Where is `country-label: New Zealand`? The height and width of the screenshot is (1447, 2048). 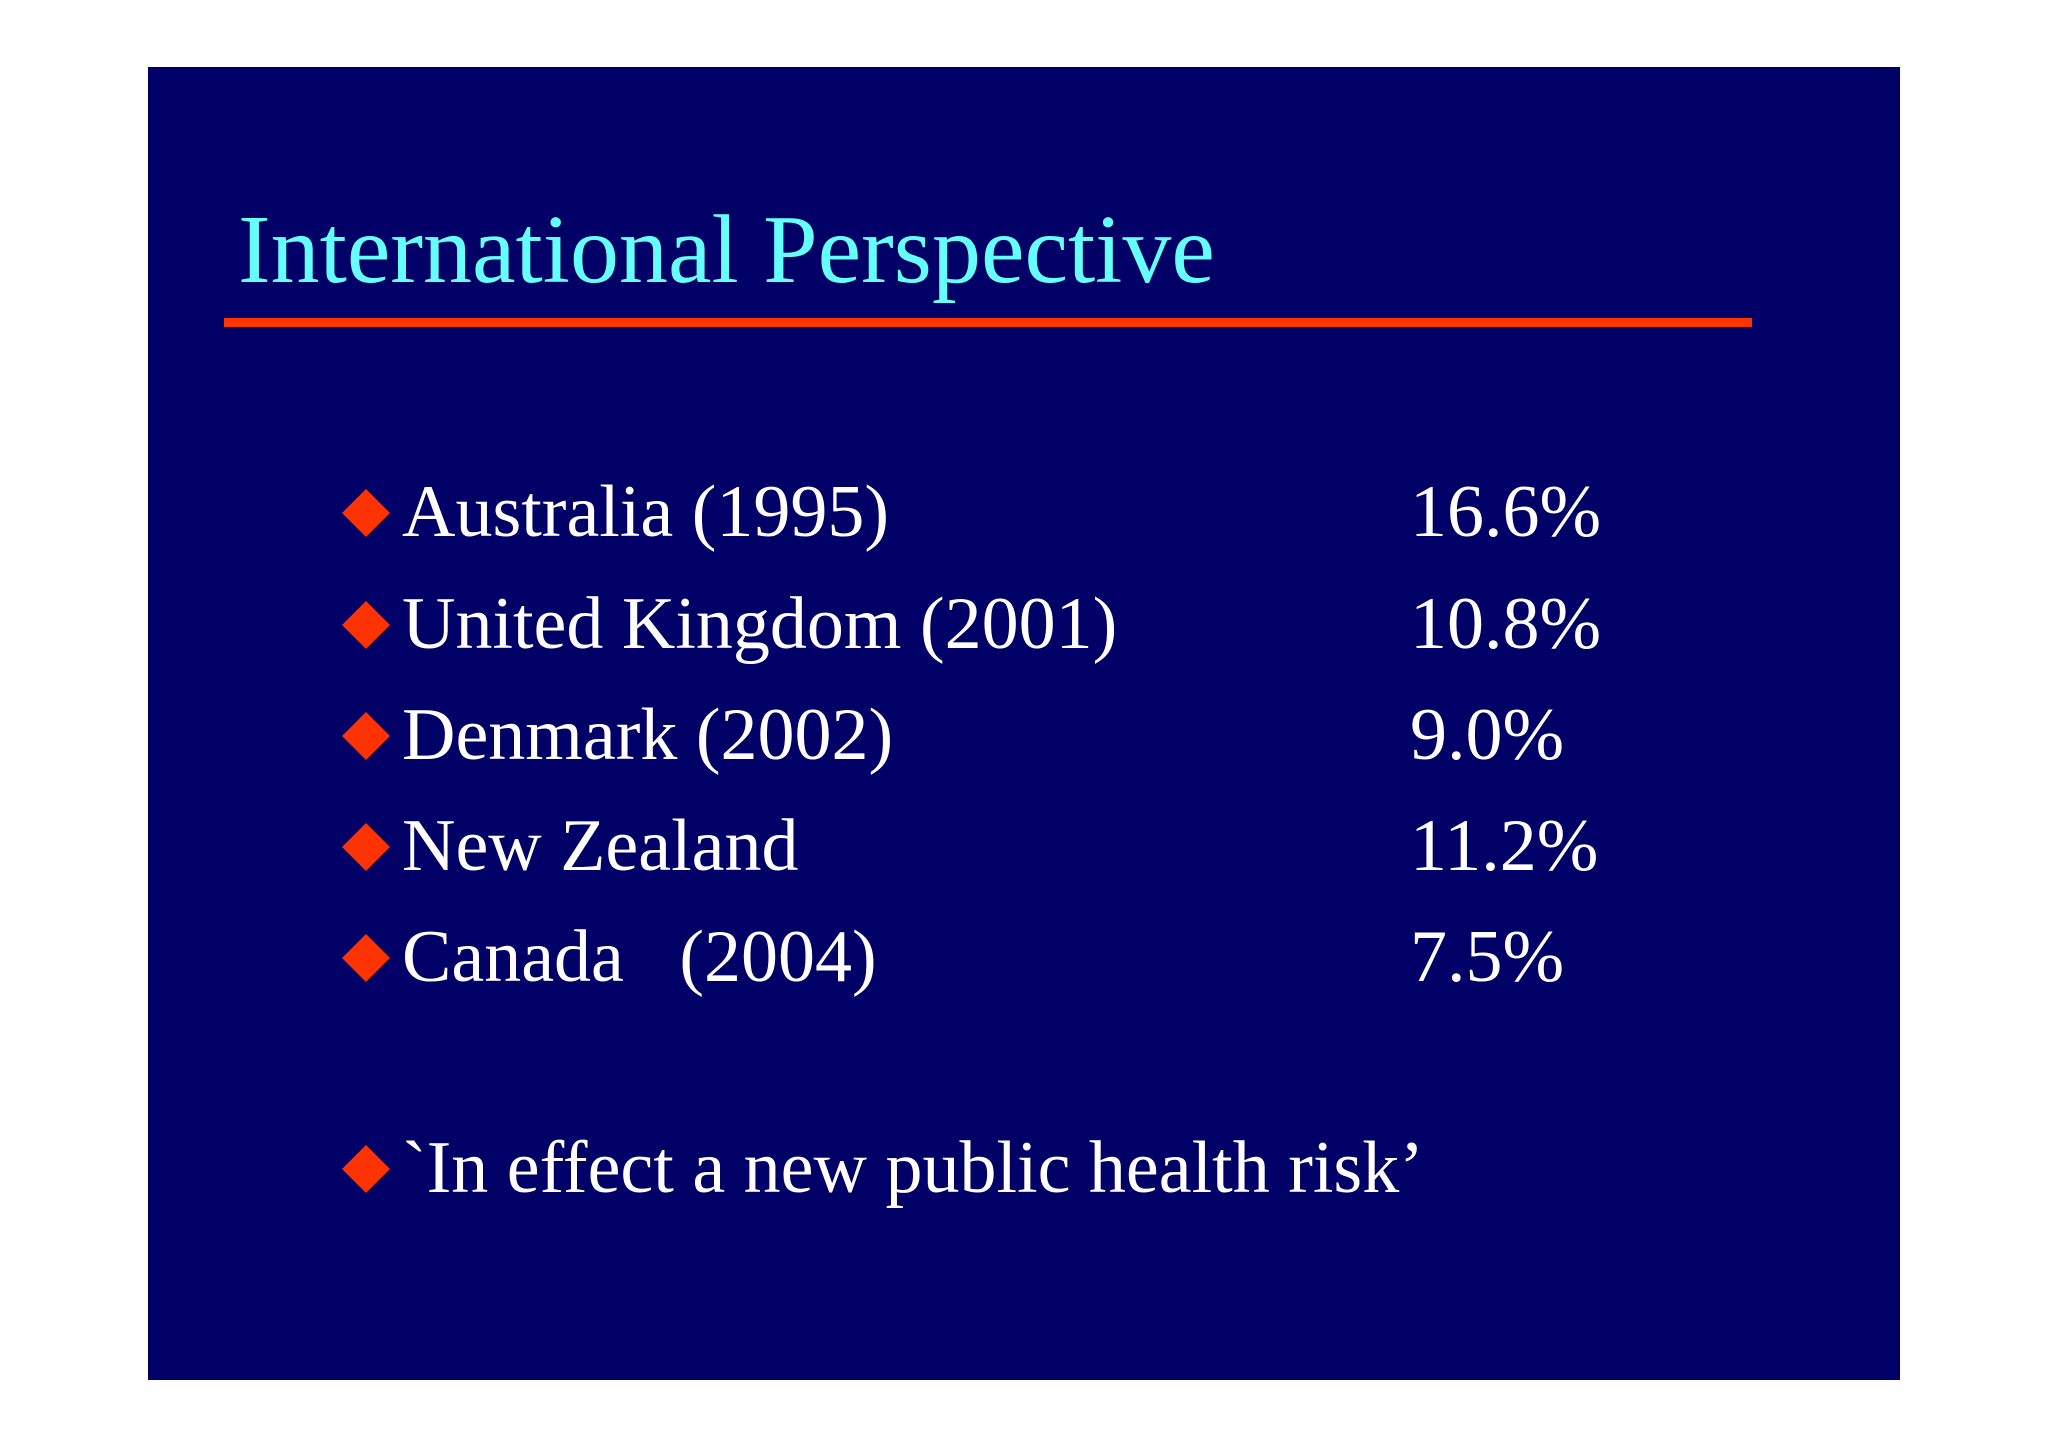
country-label: New Zealand is located at coordinates (600, 846).